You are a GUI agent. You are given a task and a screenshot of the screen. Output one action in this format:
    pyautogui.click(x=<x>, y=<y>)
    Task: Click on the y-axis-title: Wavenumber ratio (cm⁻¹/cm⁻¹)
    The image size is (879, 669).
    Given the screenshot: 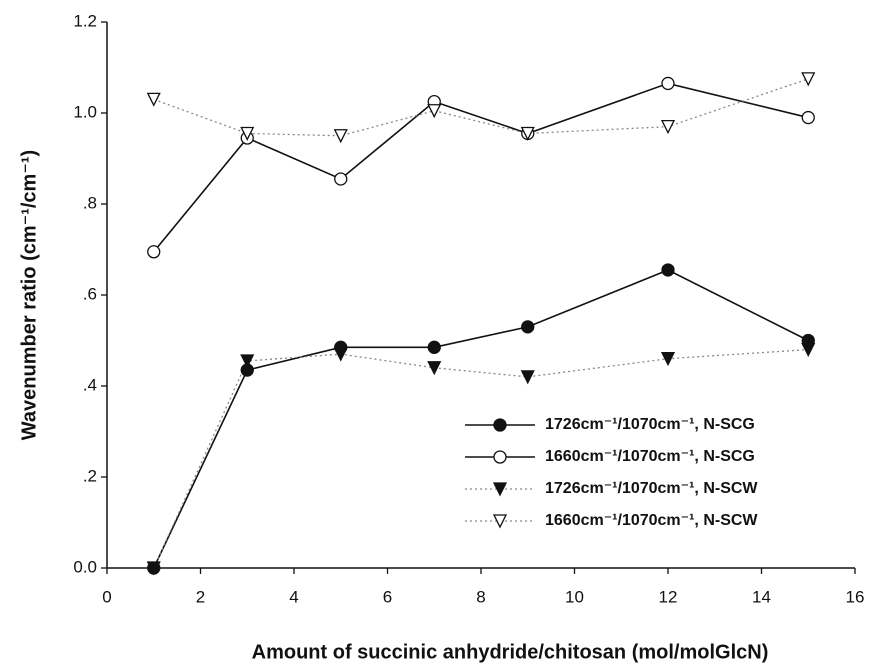 What is the action you would take?
    pyautogui.click(x=29, y=295)
    